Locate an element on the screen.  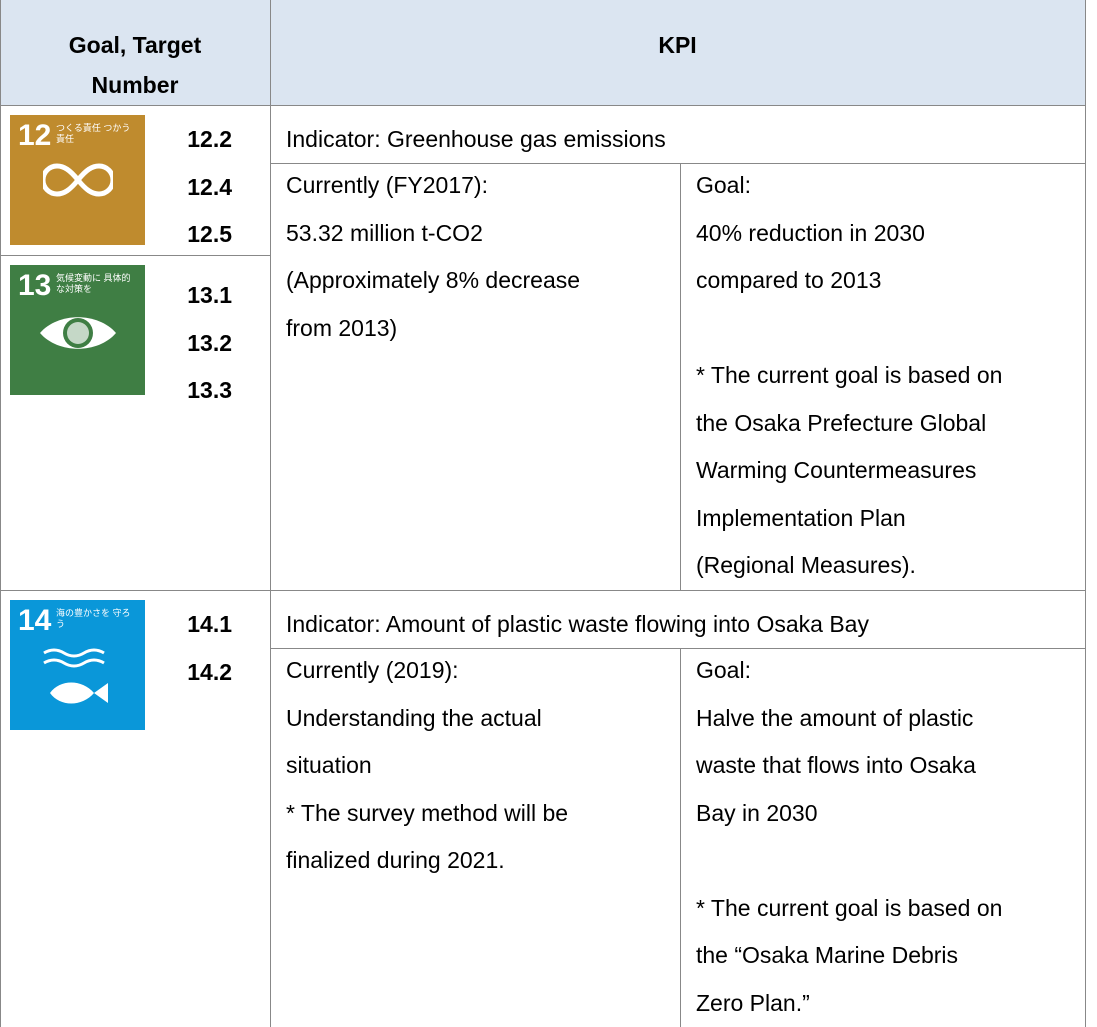
target-number: 13.1 is located at coordinates (209, 295).